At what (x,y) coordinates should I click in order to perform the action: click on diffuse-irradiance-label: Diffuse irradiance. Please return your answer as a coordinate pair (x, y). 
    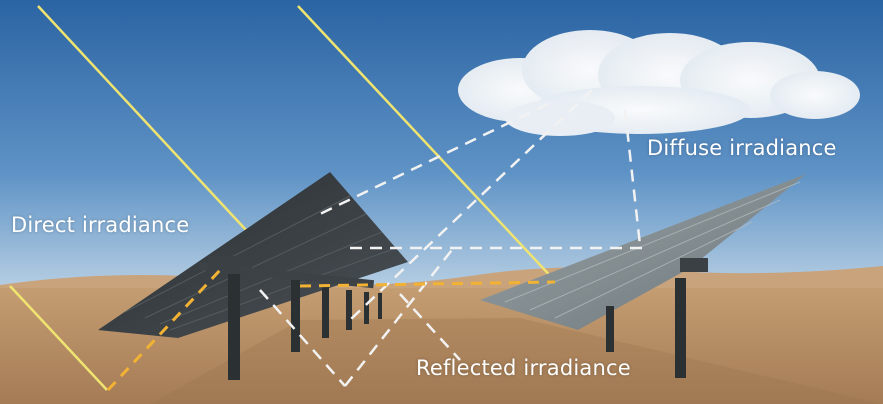
    Looking at the image, I should click on (742, 148).